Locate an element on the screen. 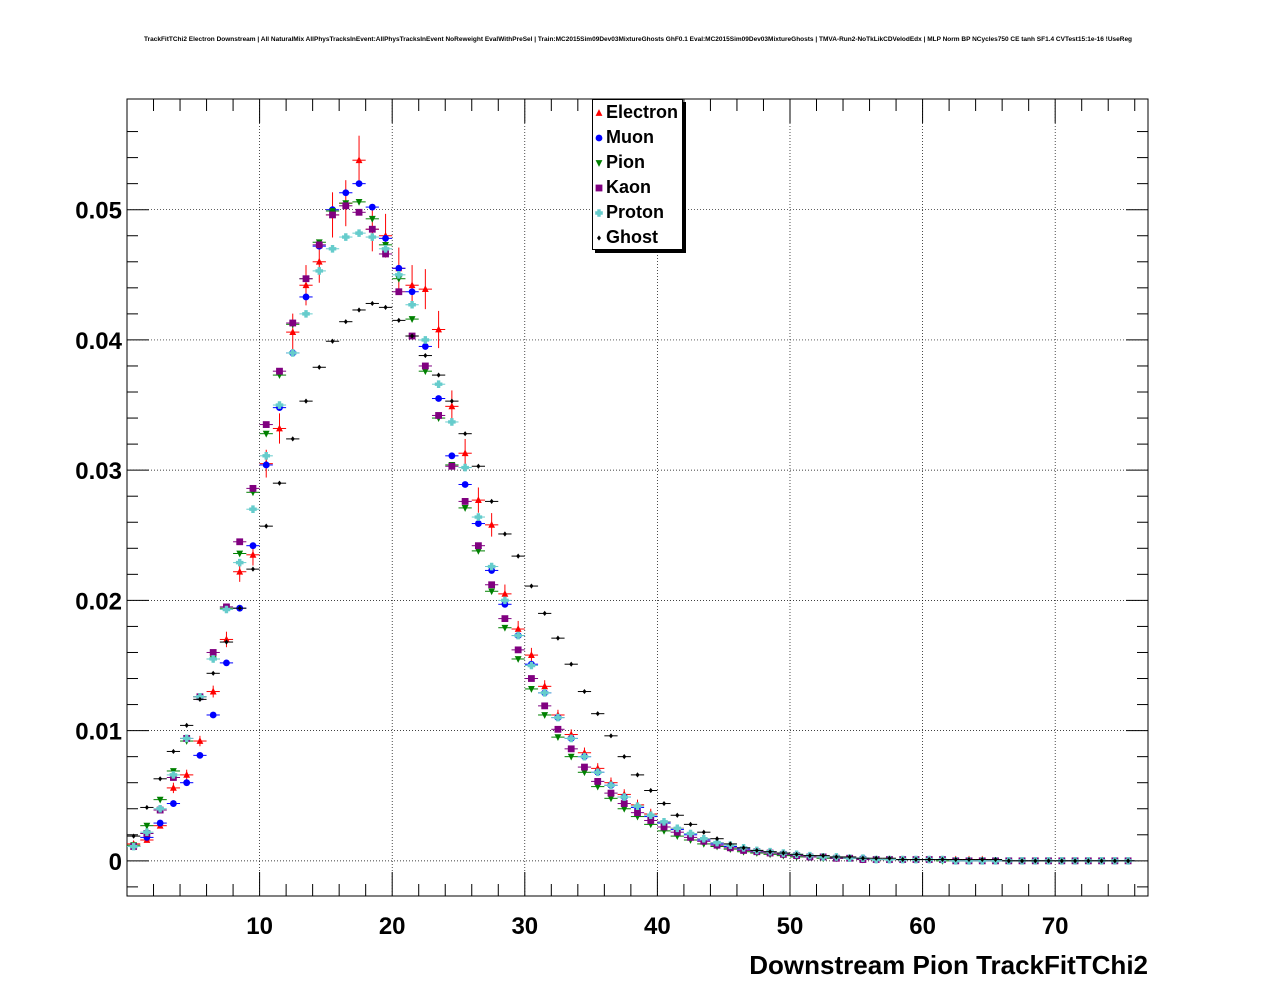 The height and width of the screenshot is (996, 1276). y-tick-label: 0.02 is located at coordinates (98, 601).